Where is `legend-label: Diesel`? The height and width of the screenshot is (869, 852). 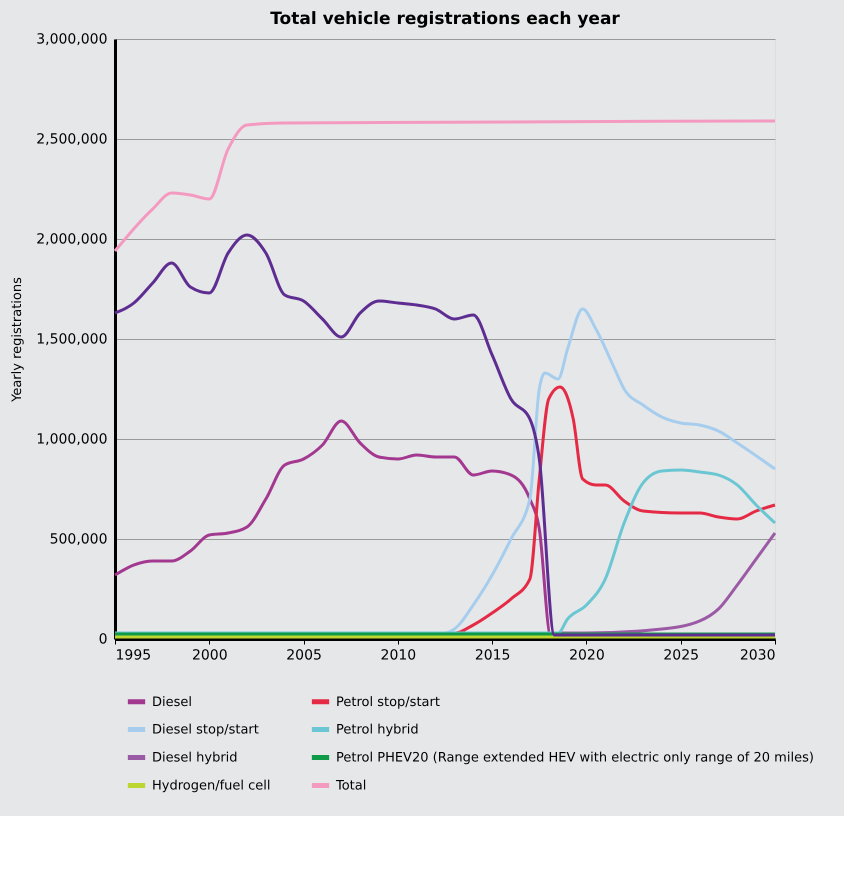 legend-label: Diesel is located at coordinates (172, 702).